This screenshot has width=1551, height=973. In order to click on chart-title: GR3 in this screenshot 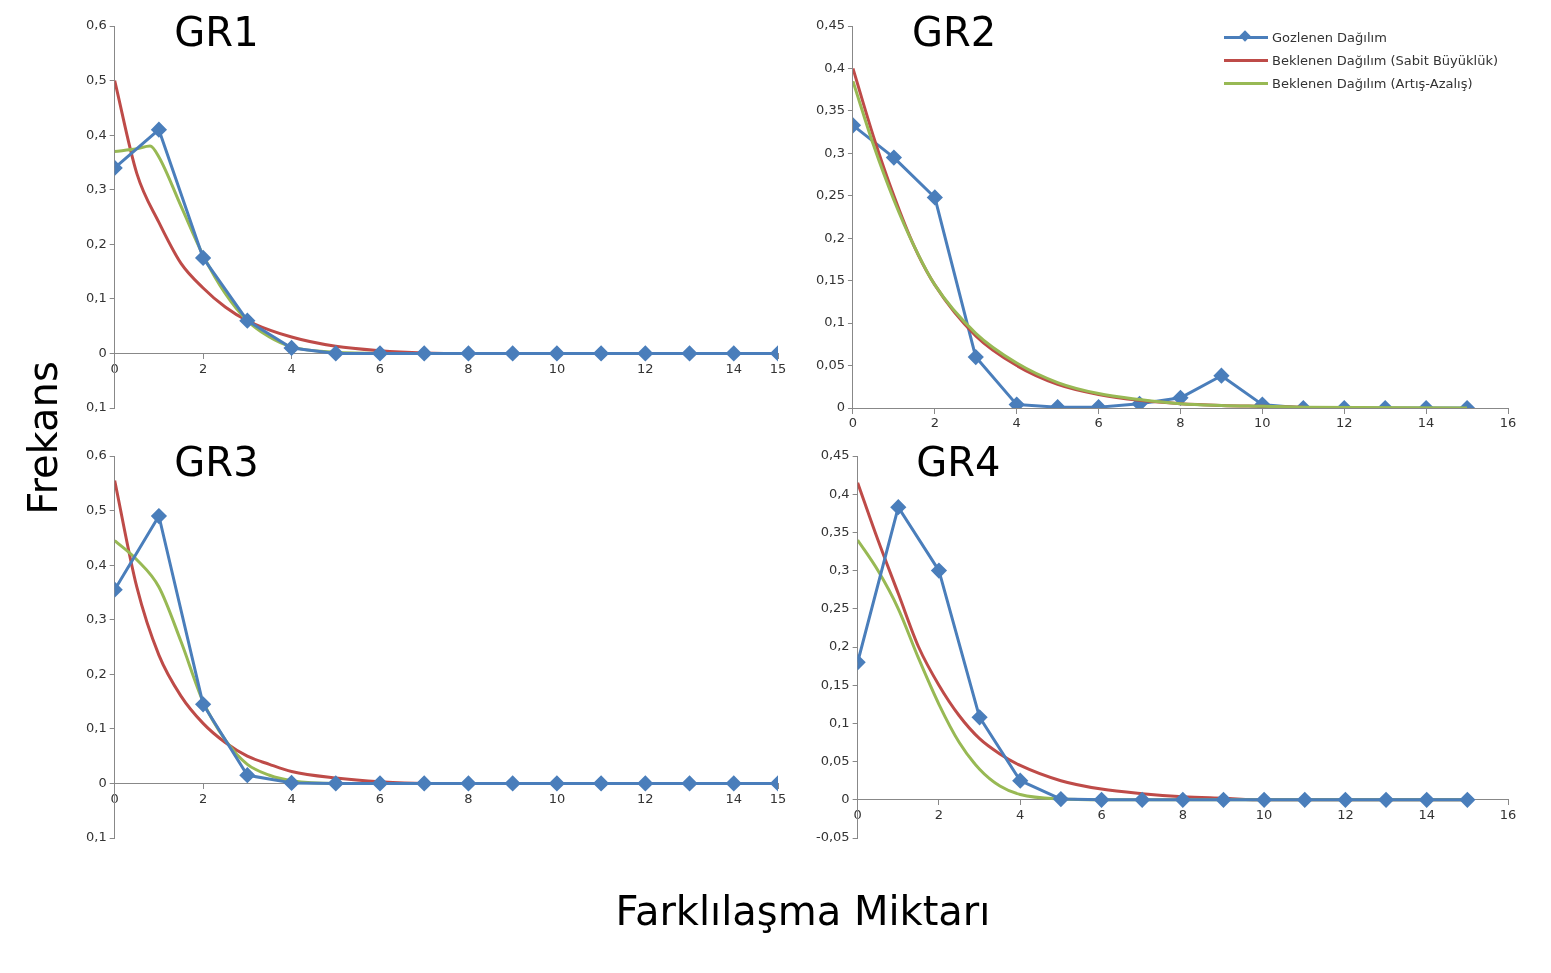, I will do `click(216, 462)`.